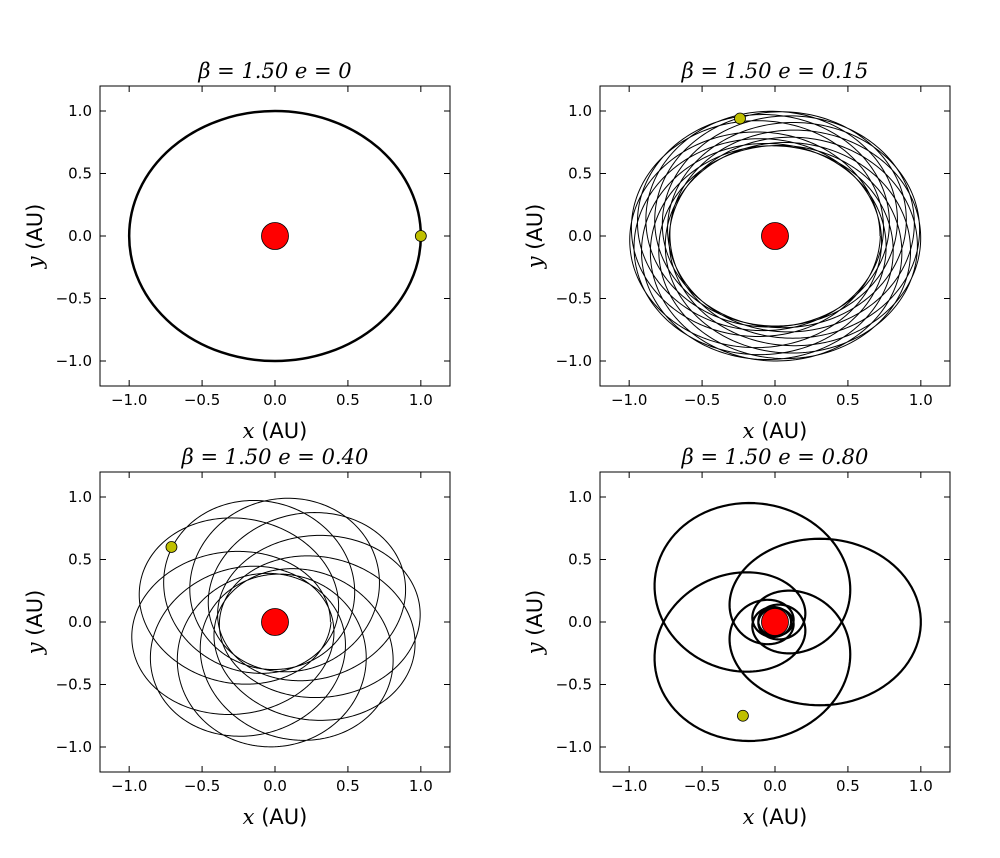 Image resolution: width=1000 pixels, height=858 pixels. What do you see at coordinates (775, 457) in the screenshot?
I see `subplot-title: β = 1.50 e = 0.80` at bounding box center [775, 457].